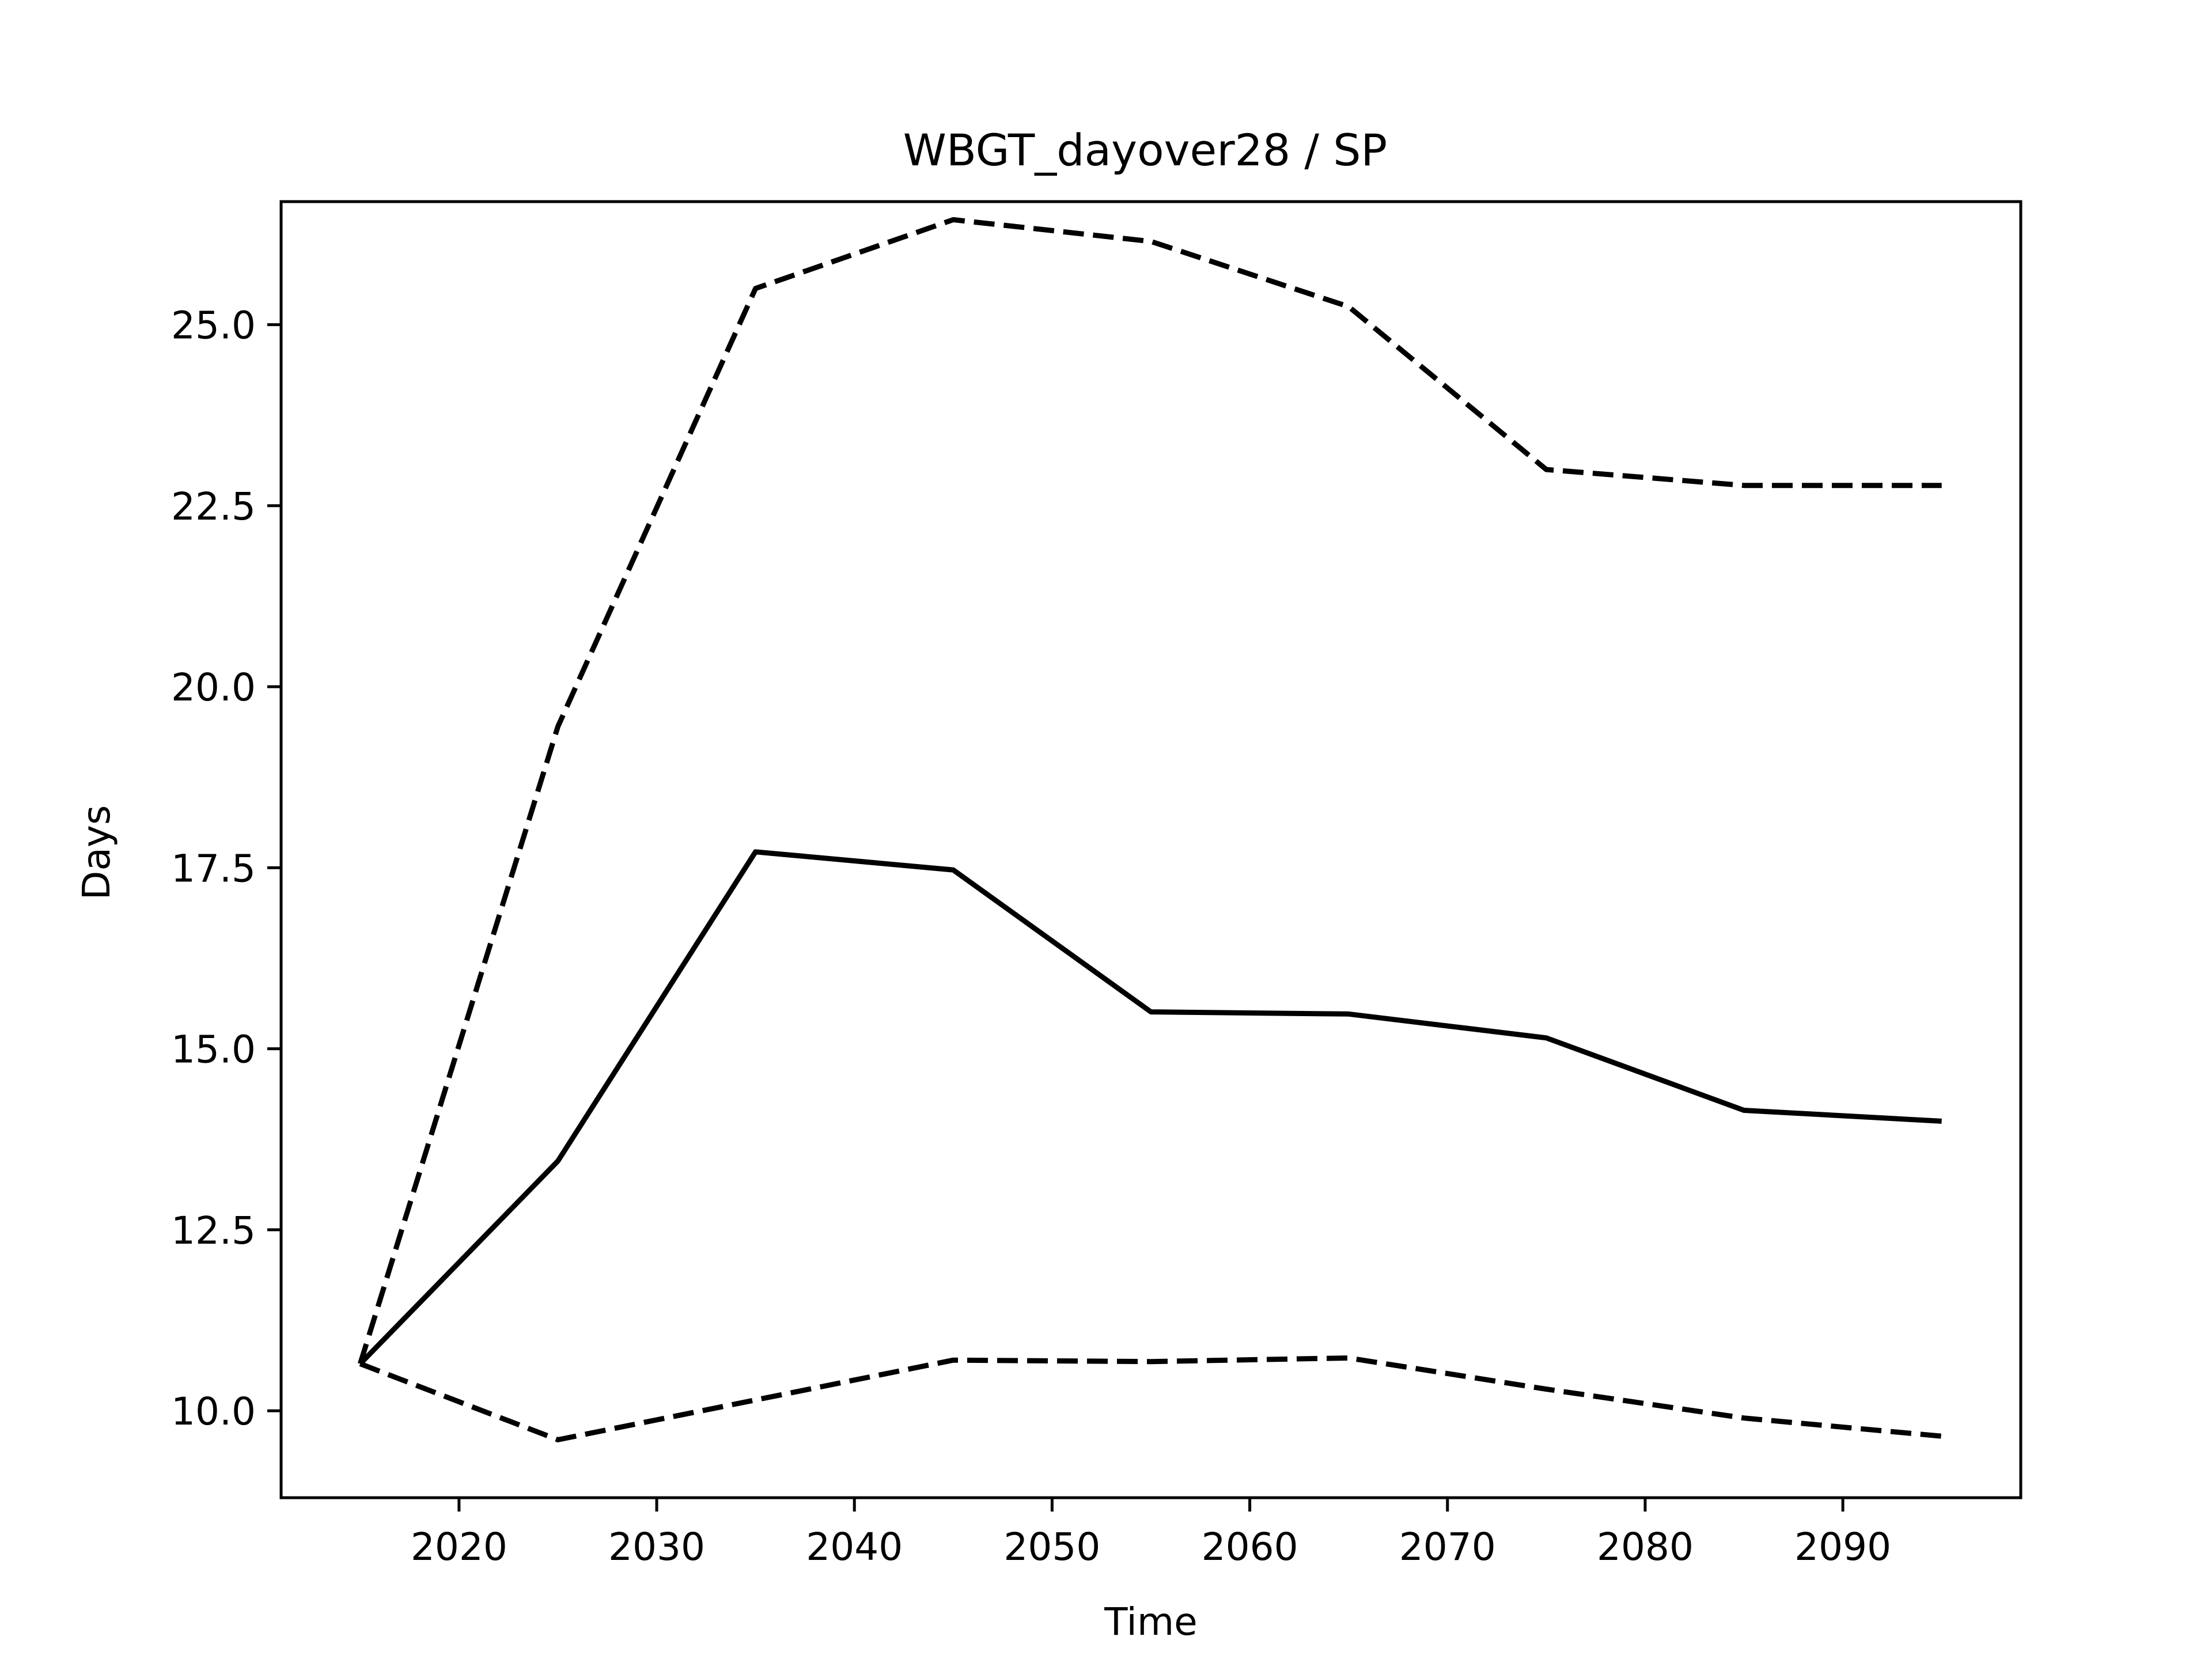  What do you see at coordinates (213, 326) in the screenshot?
I see `y-tick-label: 25.0` at bounding box center [213, 326].